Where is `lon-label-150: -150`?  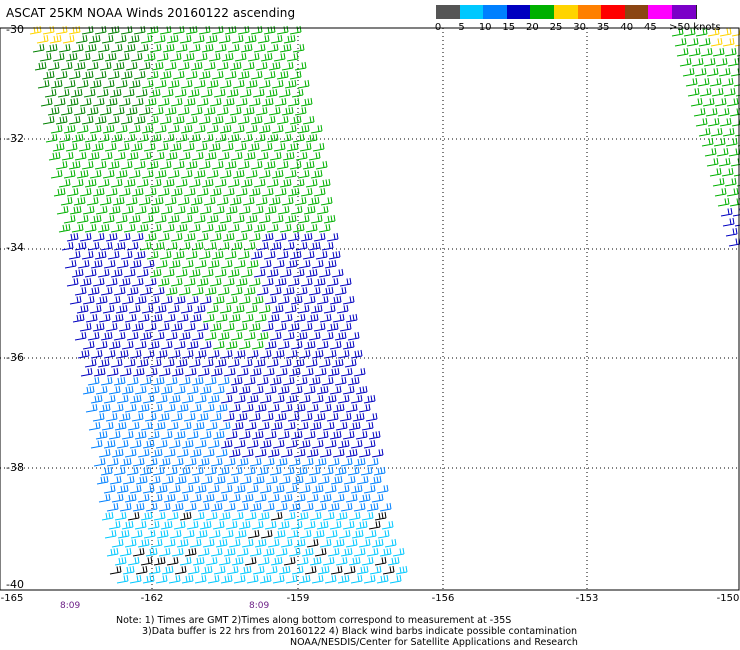
lon-label-150: -150 is located at coordinates (728, 598).